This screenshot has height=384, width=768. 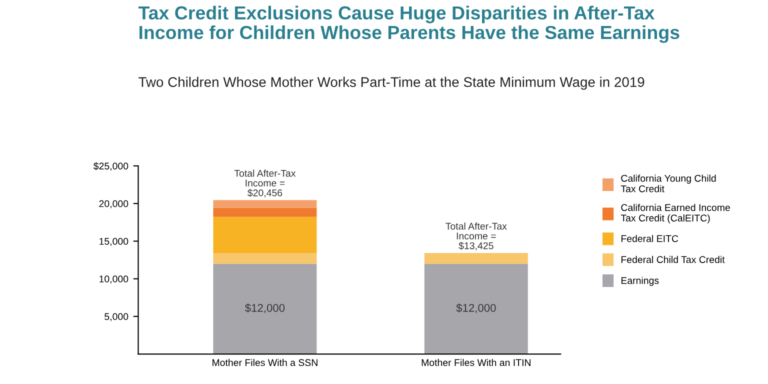 I want to click on chart-subtitle: Two Children Whose Mother Works Part-Time at the State Minimum Wage in 2019, so click(x=391, y=83).